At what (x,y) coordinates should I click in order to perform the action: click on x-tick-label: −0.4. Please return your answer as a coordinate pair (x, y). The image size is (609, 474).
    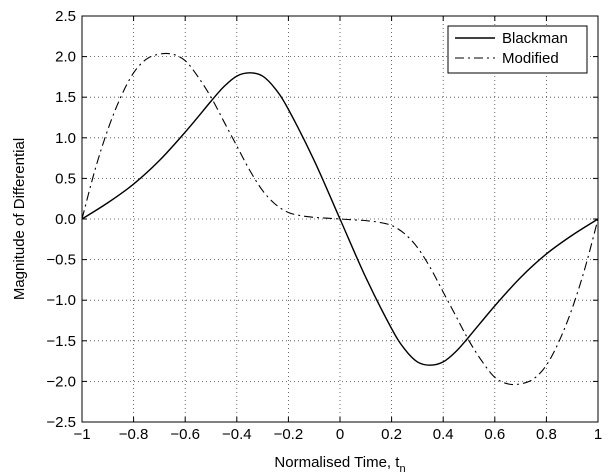
    Looking at the image, I should click on (237, 434).